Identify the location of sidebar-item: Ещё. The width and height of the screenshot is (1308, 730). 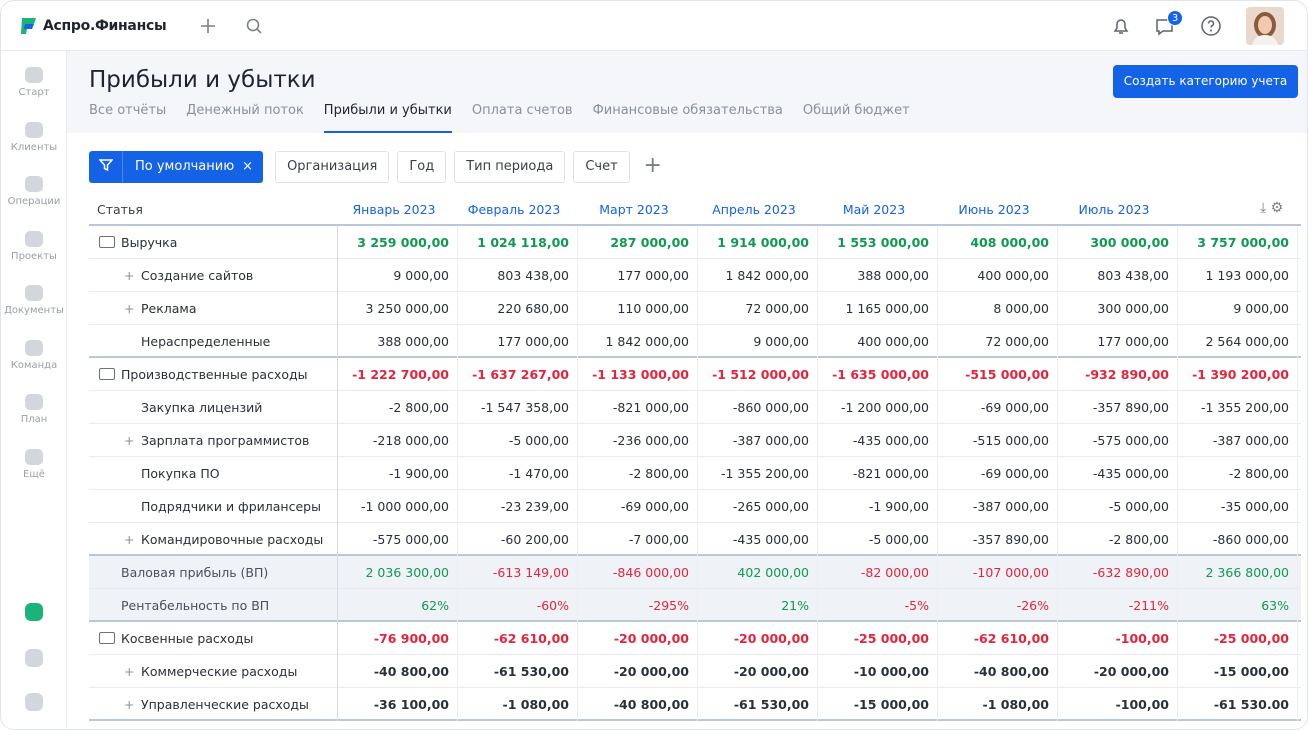
(34, 464).